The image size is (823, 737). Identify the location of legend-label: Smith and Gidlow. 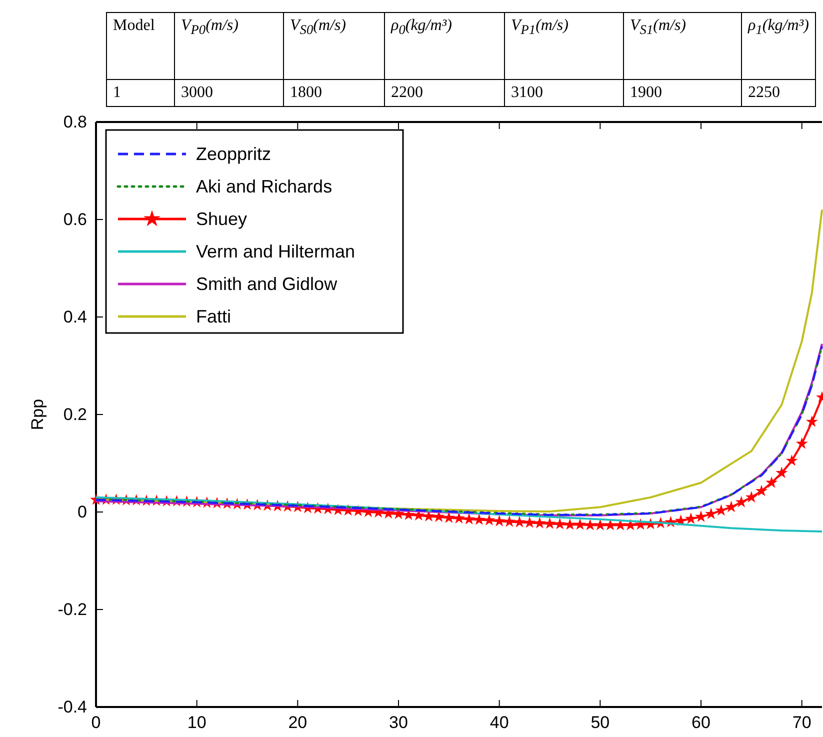
(267, 284).